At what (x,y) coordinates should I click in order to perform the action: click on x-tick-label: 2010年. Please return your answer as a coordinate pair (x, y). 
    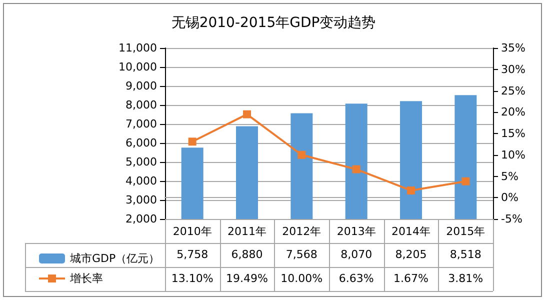
    Looking at the image, I should click on (192, 231).